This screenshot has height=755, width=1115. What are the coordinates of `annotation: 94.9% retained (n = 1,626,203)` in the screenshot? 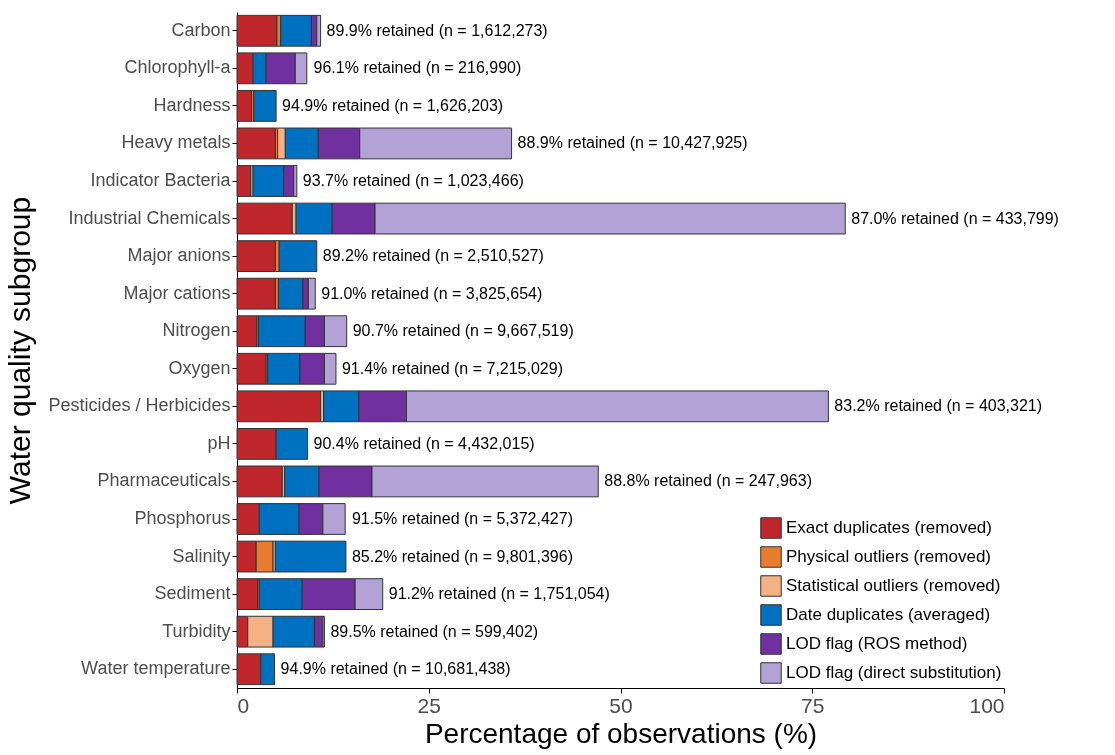 It's located at (393, 105).